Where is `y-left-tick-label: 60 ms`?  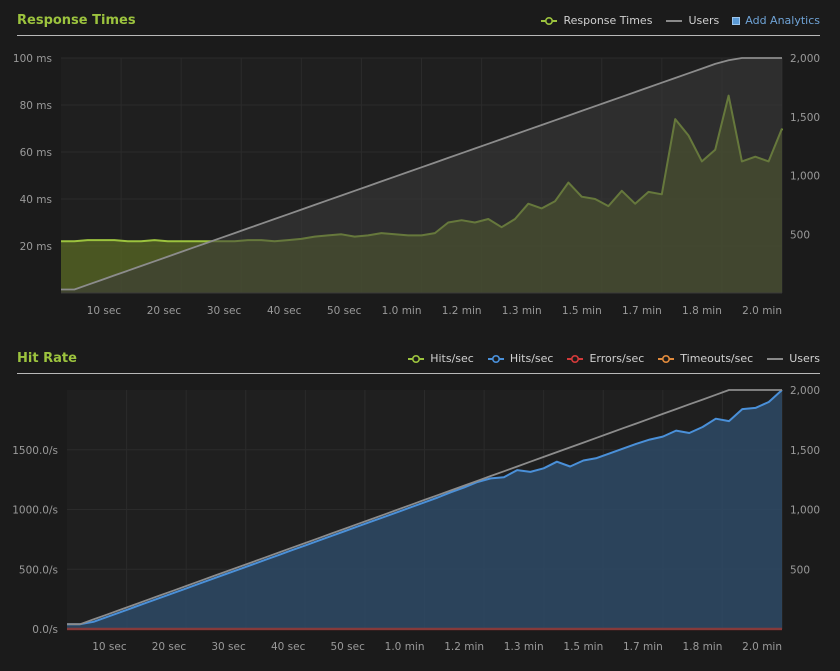
y-left-tick-label: 60 ms is located at coordinates (36, 153).